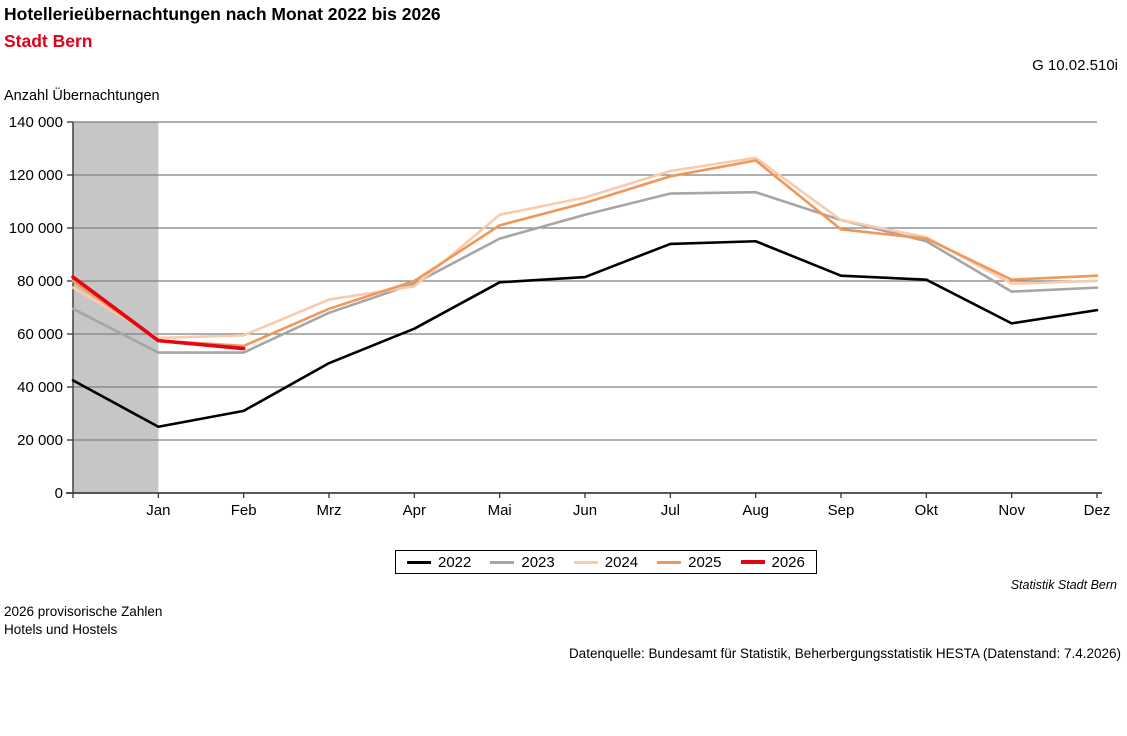  Describe the element at coordinates (669, 562) in the screenshot. I see `legend-swatch-2025` at that location.